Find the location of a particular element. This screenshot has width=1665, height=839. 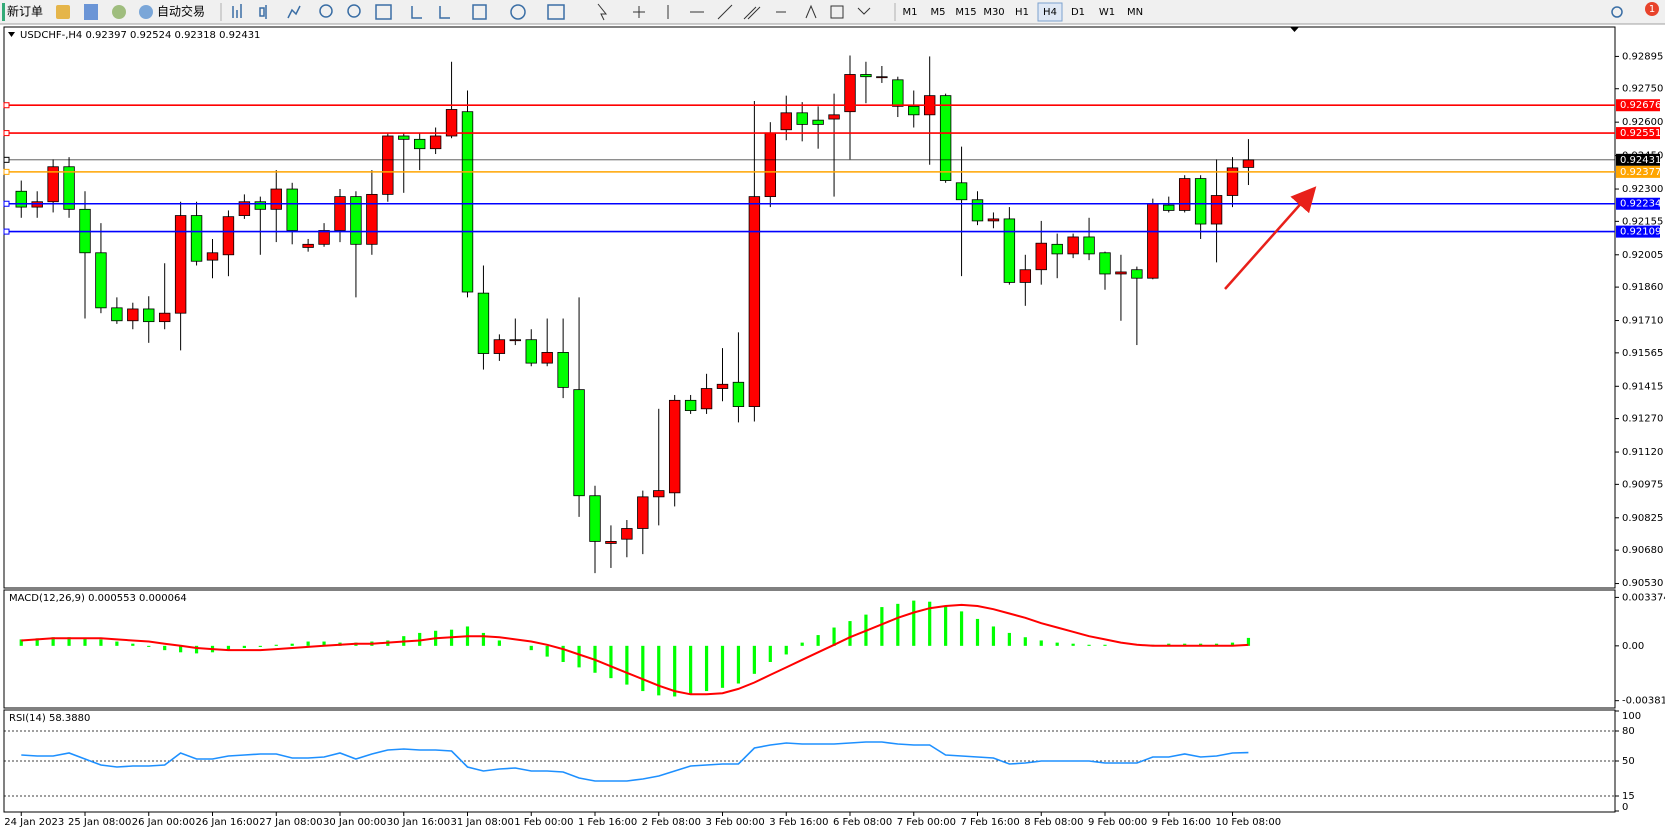

level-label: 0.92377 is located at coordinates (1640, 172).